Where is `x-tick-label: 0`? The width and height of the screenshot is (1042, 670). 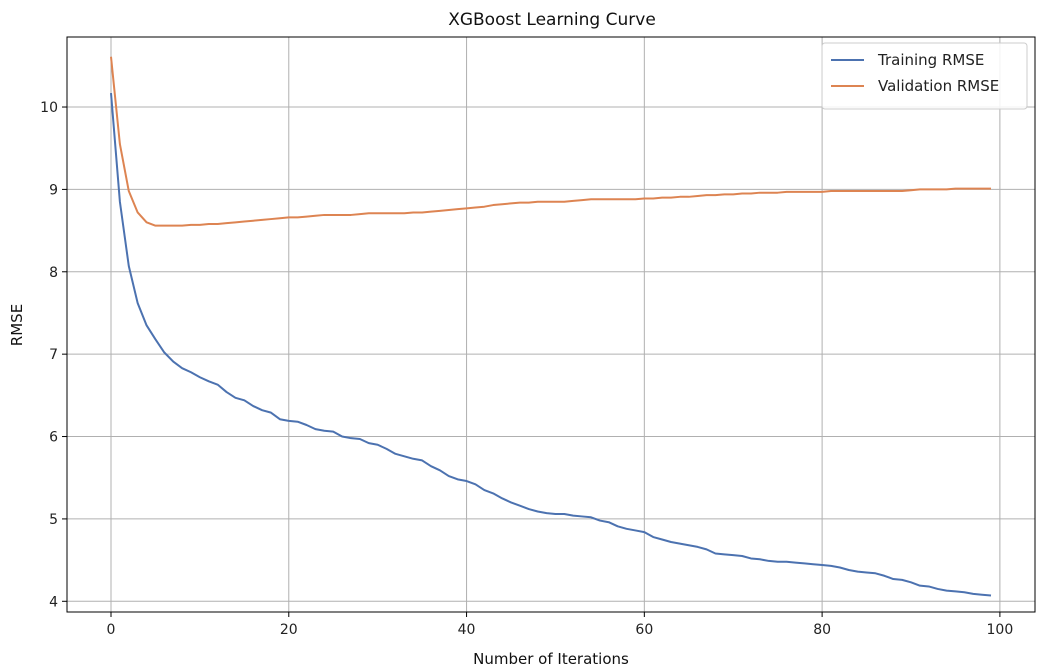
x-tick-label: 0 is located at coordinates (111, 630).